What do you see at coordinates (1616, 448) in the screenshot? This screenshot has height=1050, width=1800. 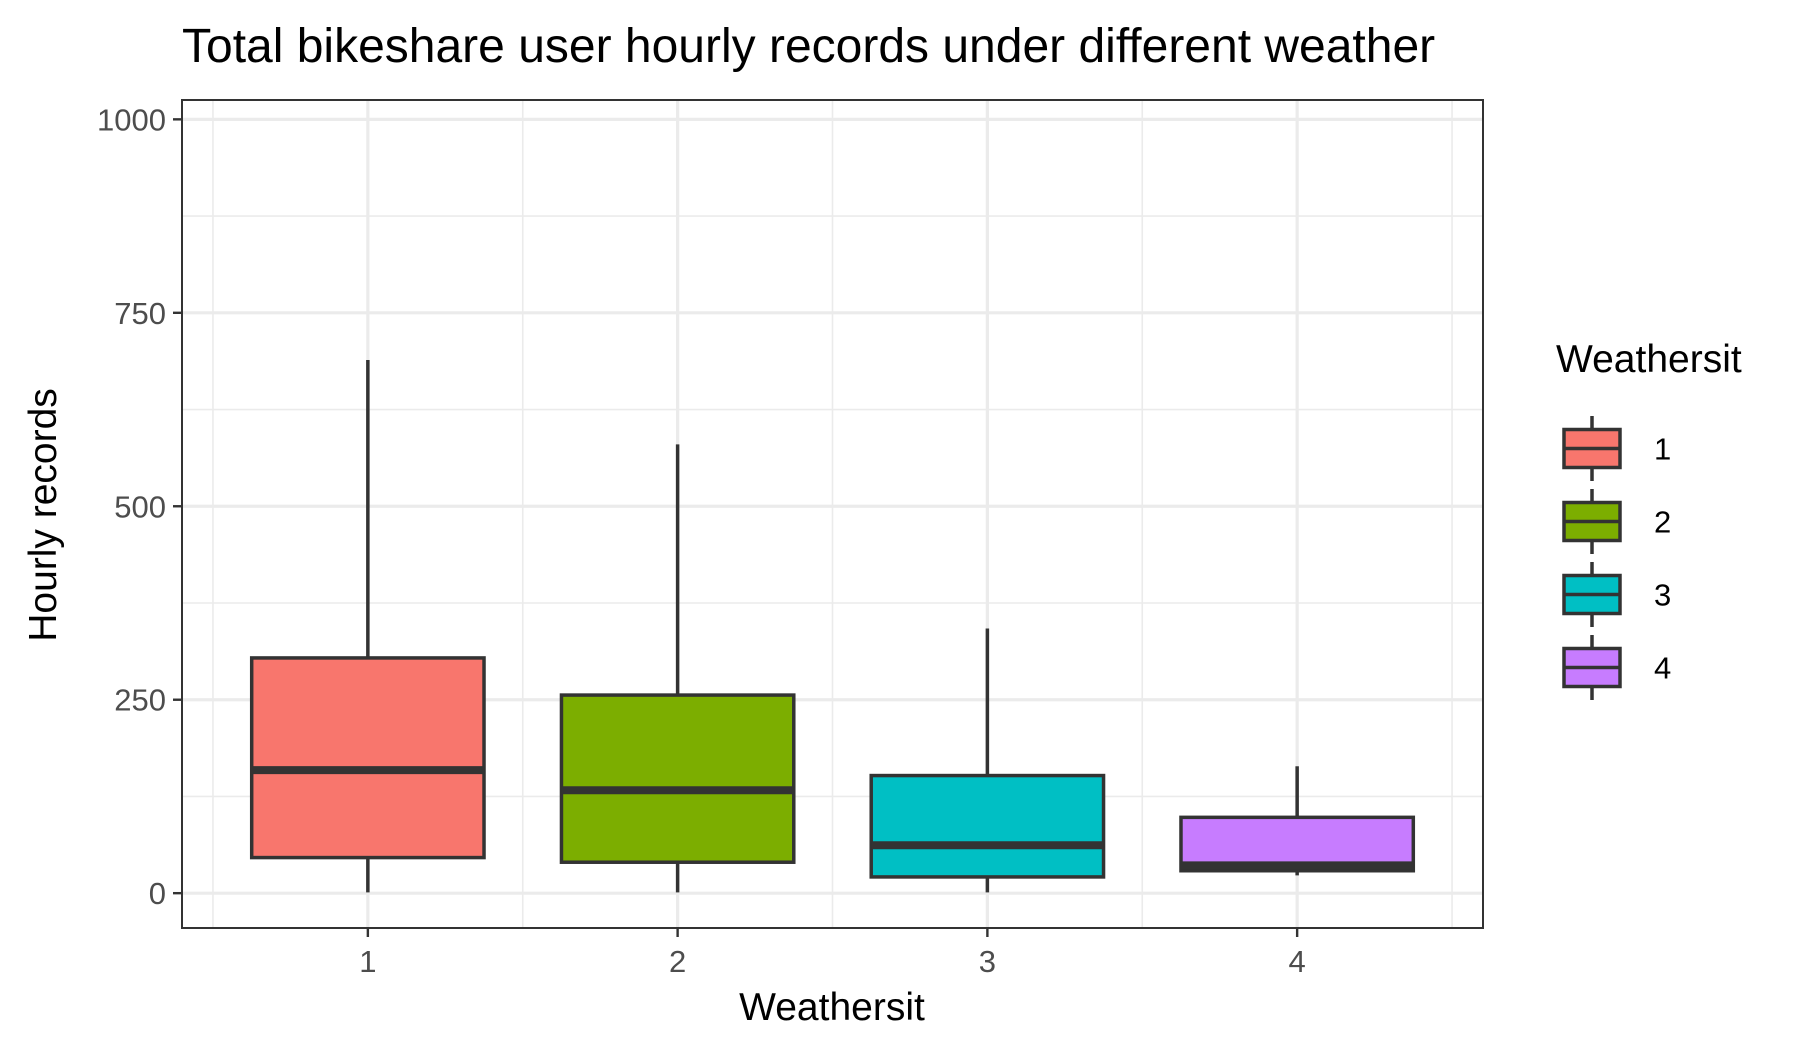 I see `legend-item-1: 1` at bounding box center [1616, 448].